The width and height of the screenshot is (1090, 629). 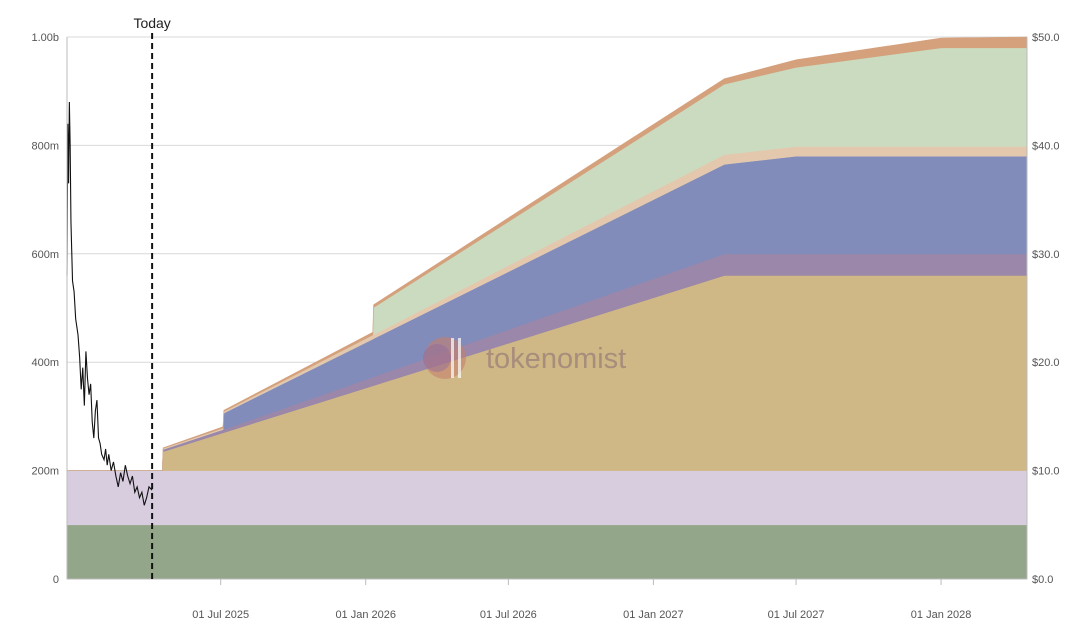 What do you see at coordinates (1046, 146) in the screenshot?
I see `y-right-tick-label-4: $40.0` at bounding box center [1046, 146].